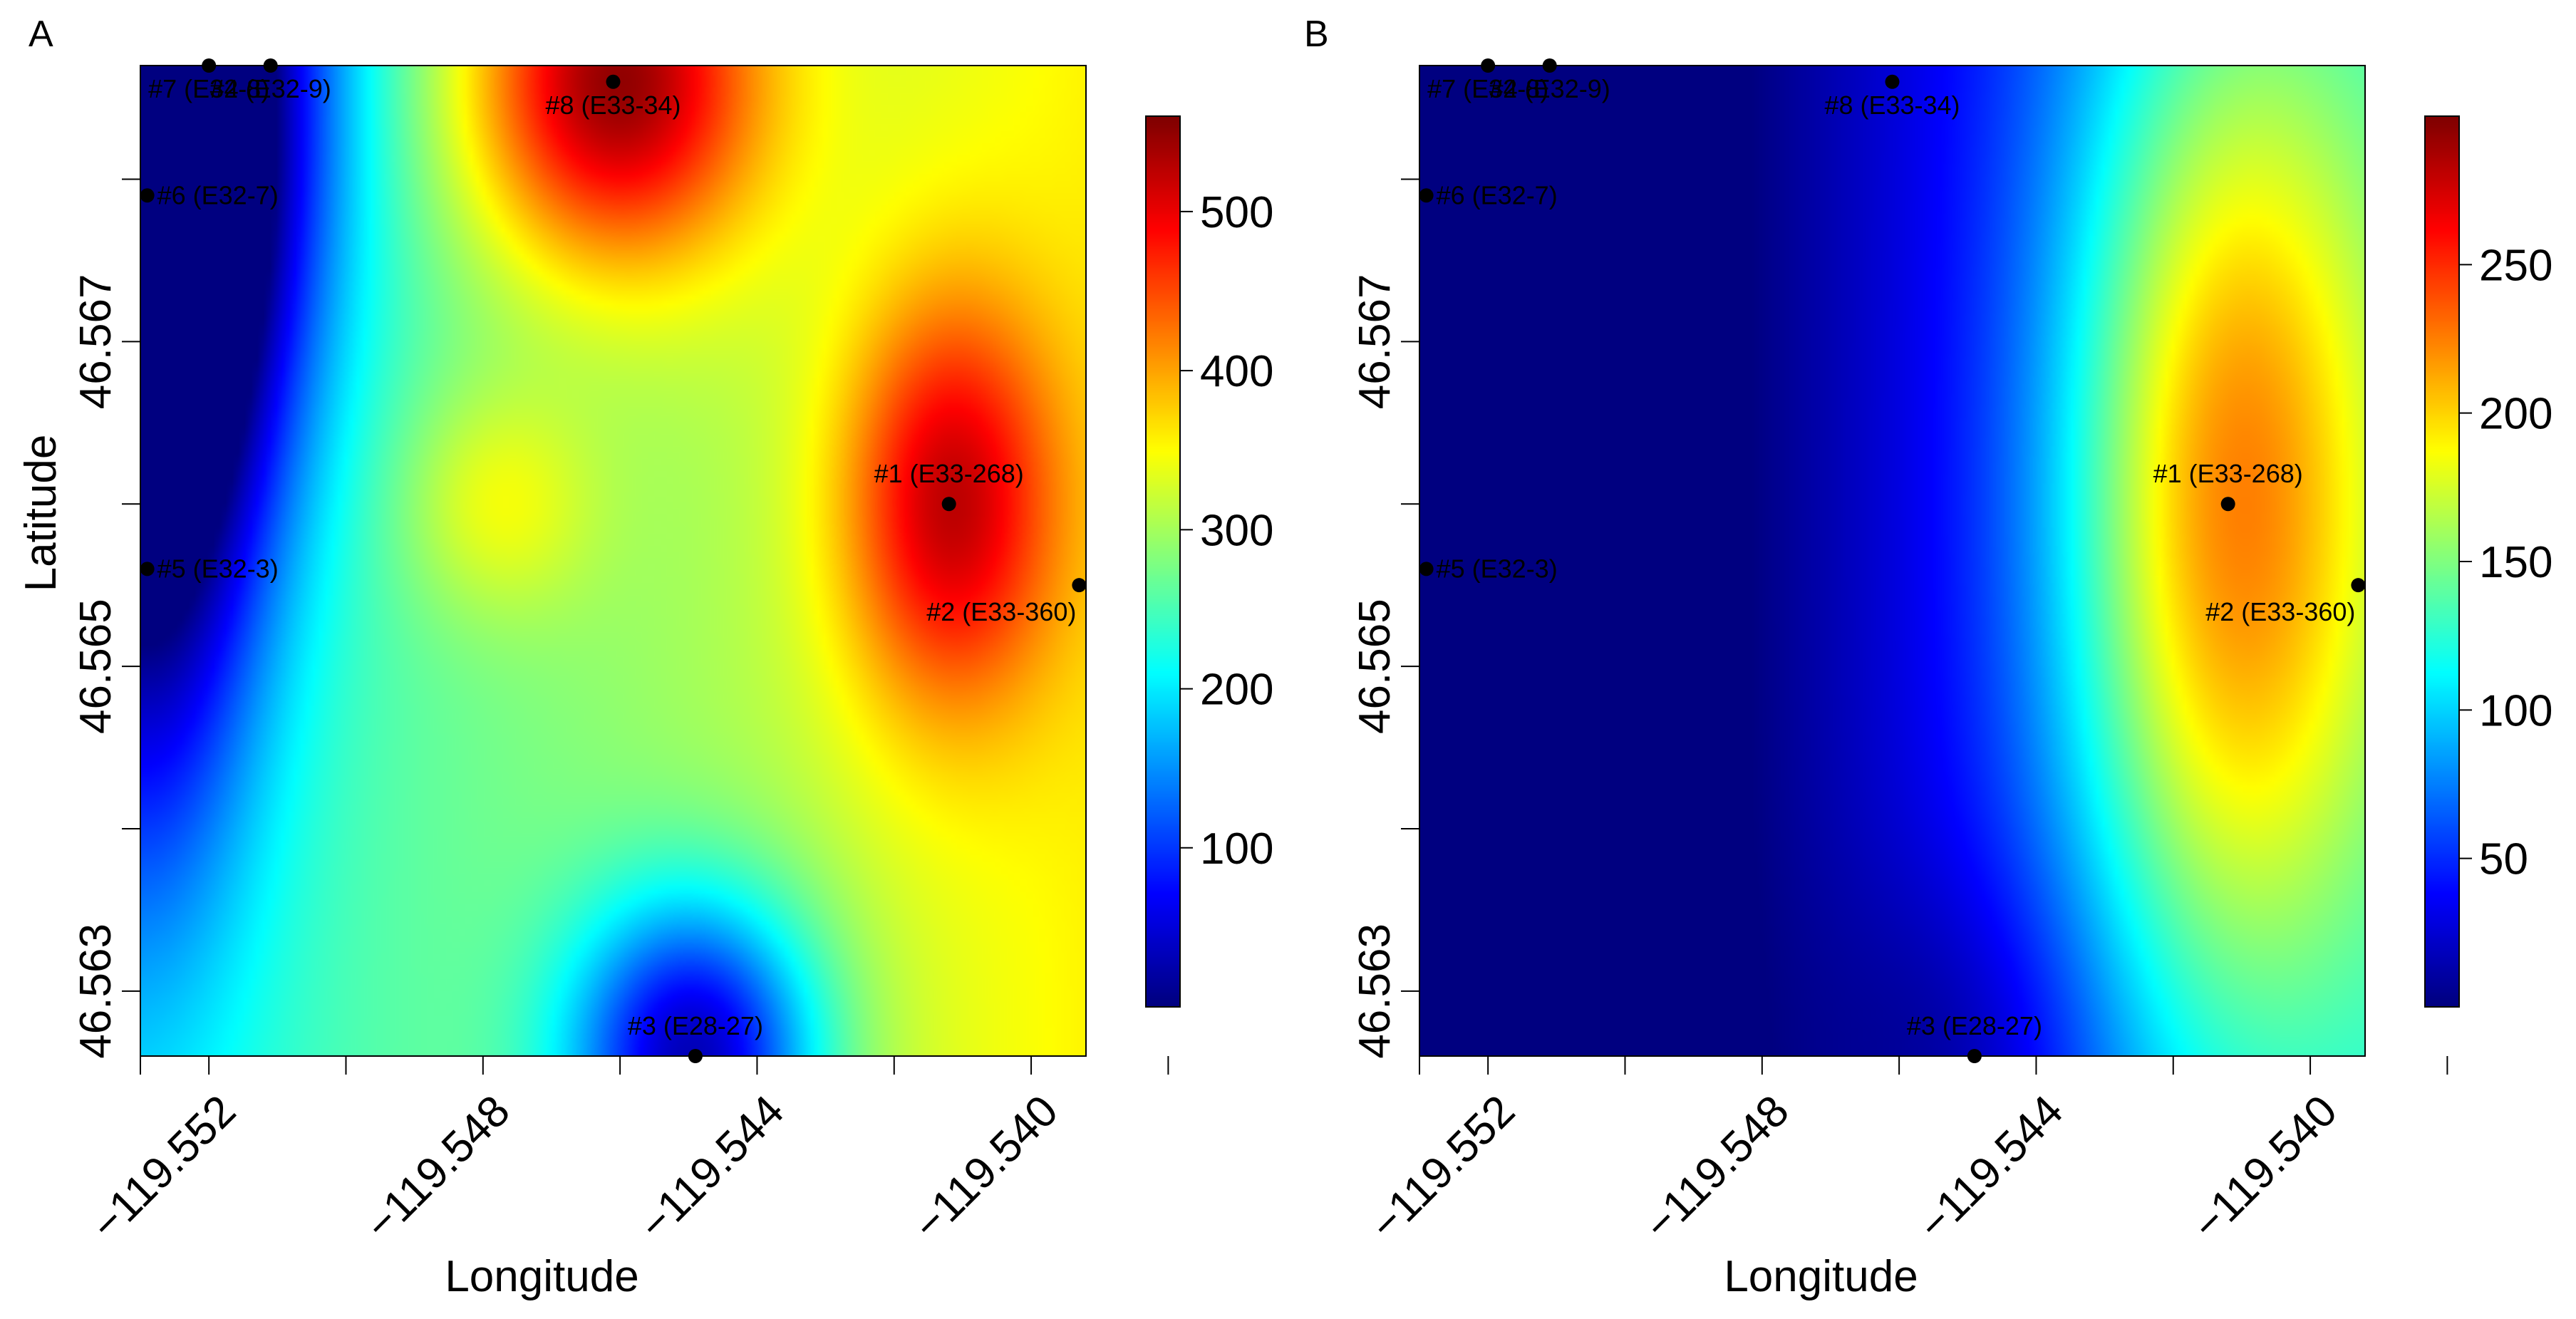 This screenshot has width=2576, height=1319. Describe the element at coordinates (41, 35) in the screenshot. I see `panel-label: A` at that location.